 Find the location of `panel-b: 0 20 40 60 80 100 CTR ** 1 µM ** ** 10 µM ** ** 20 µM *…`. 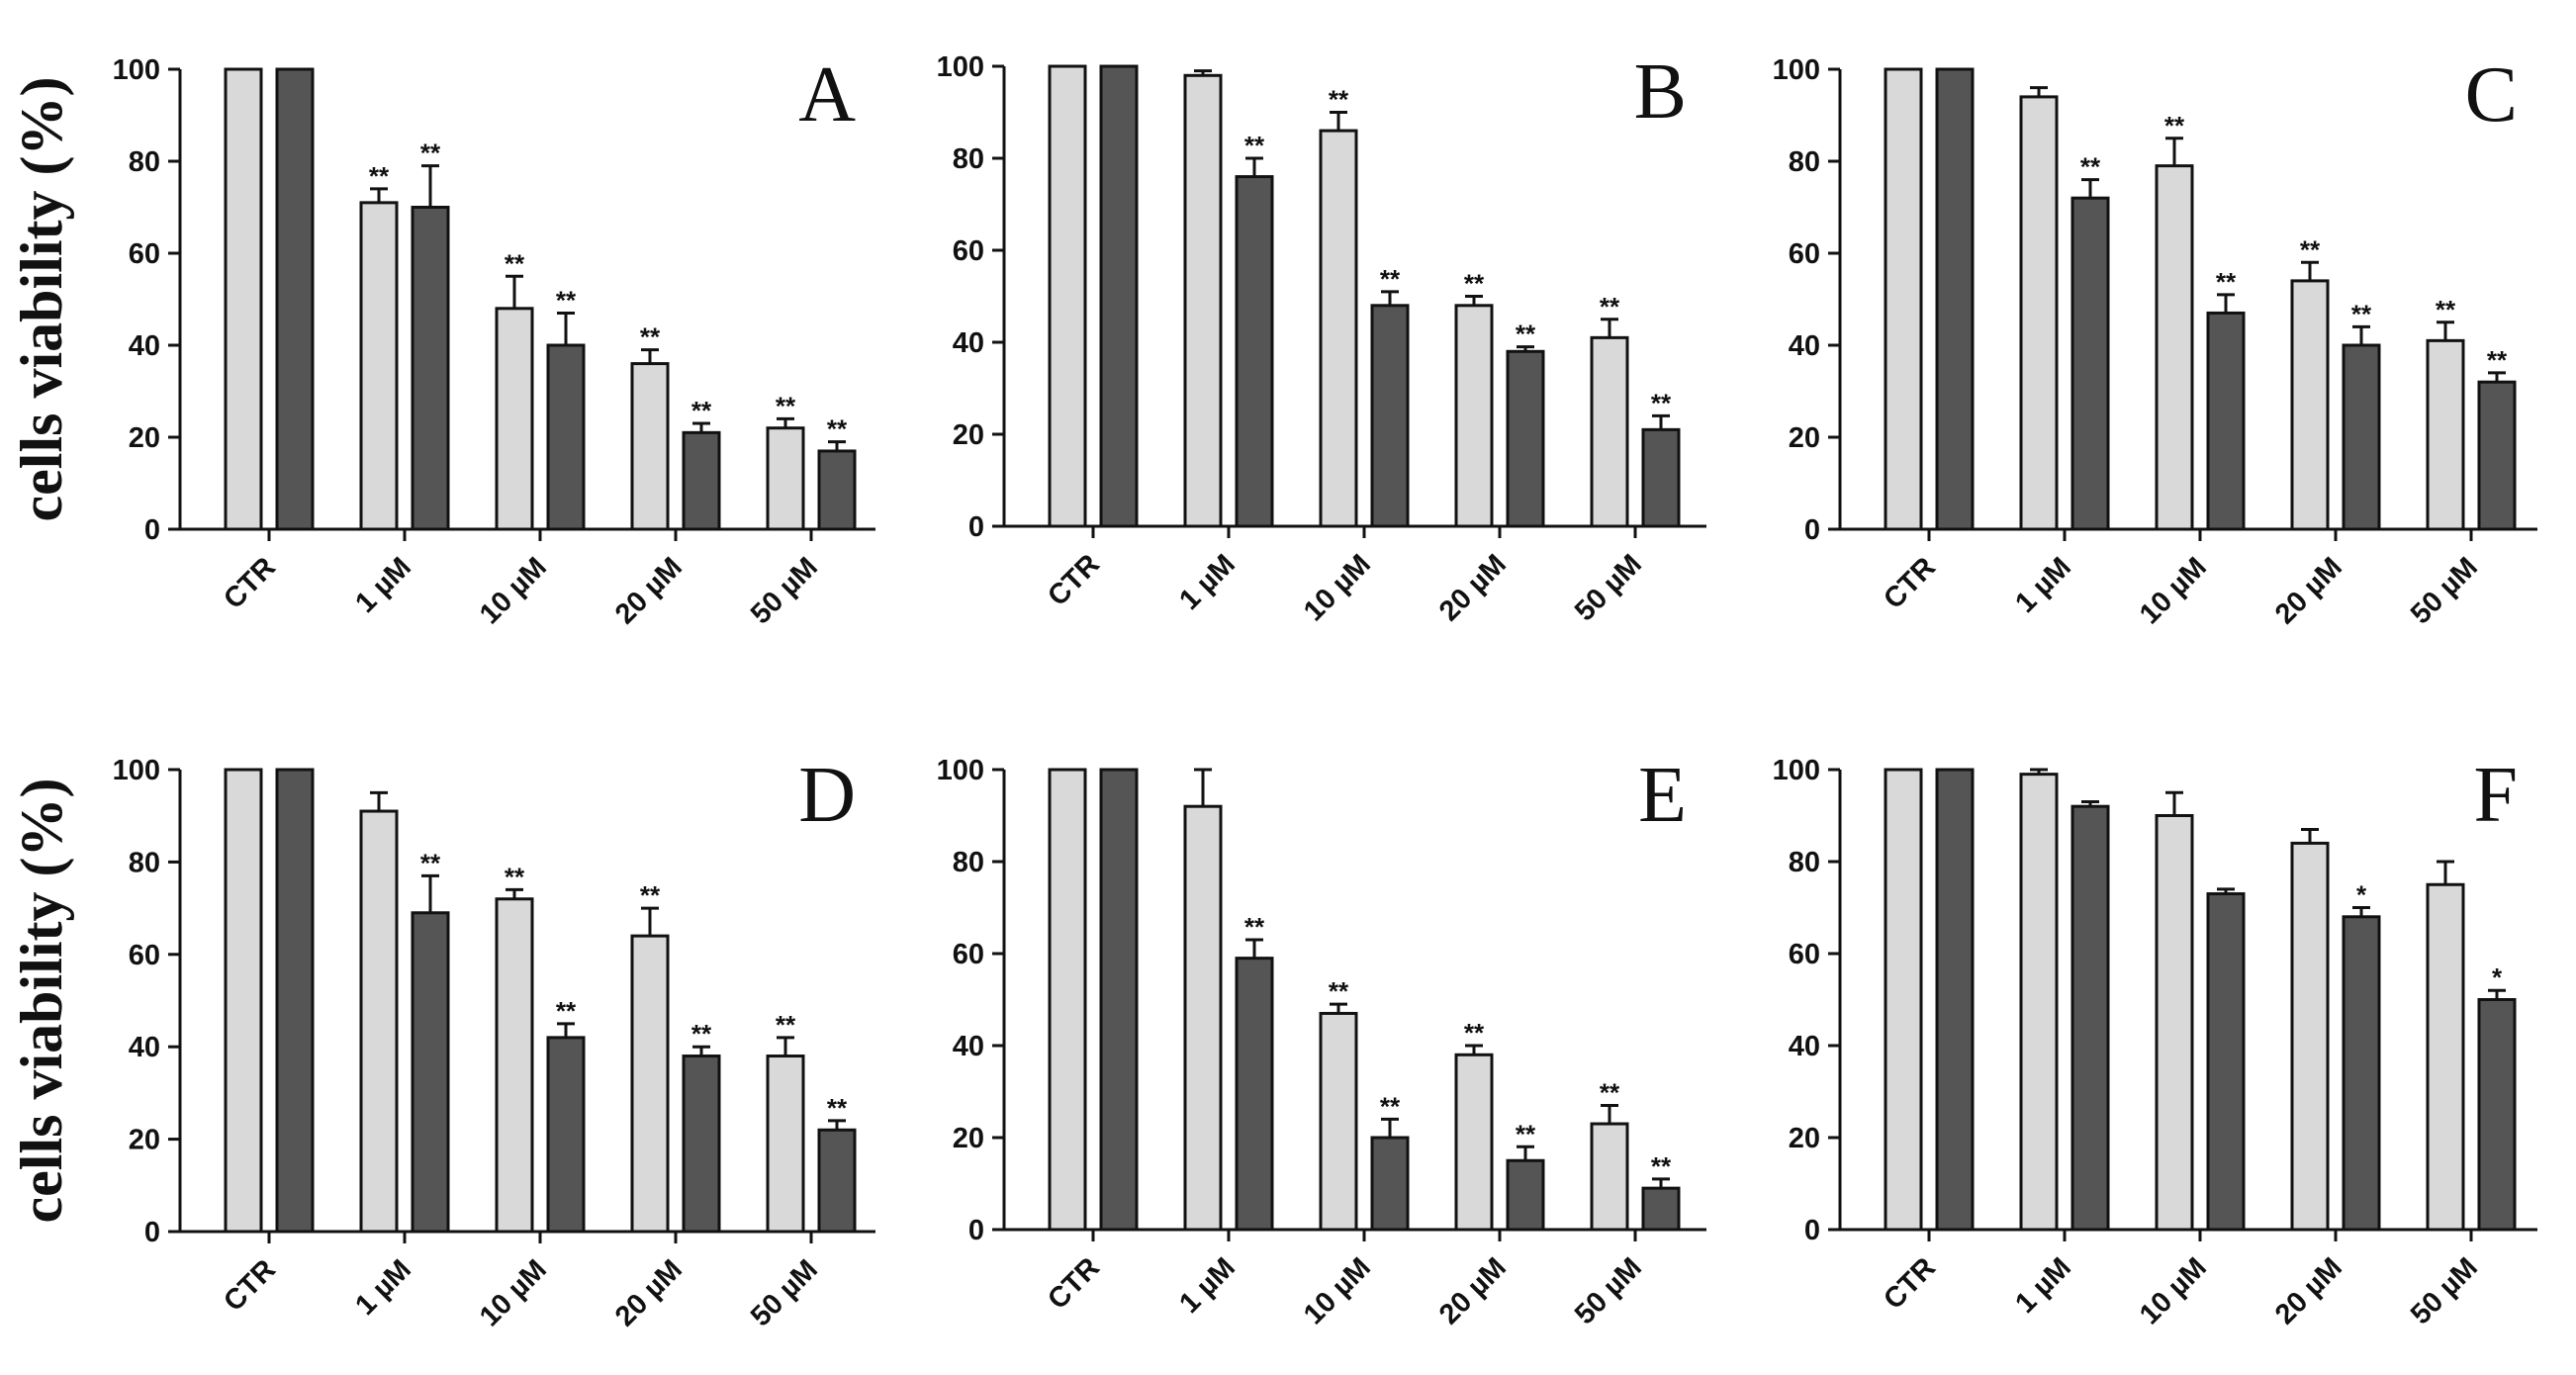

panel-b: 0 20 40 60 80 100 CTR ** 1 µM ** ** 10 µM ** ** 20 µM *… is located at coordinates (1322, 337).